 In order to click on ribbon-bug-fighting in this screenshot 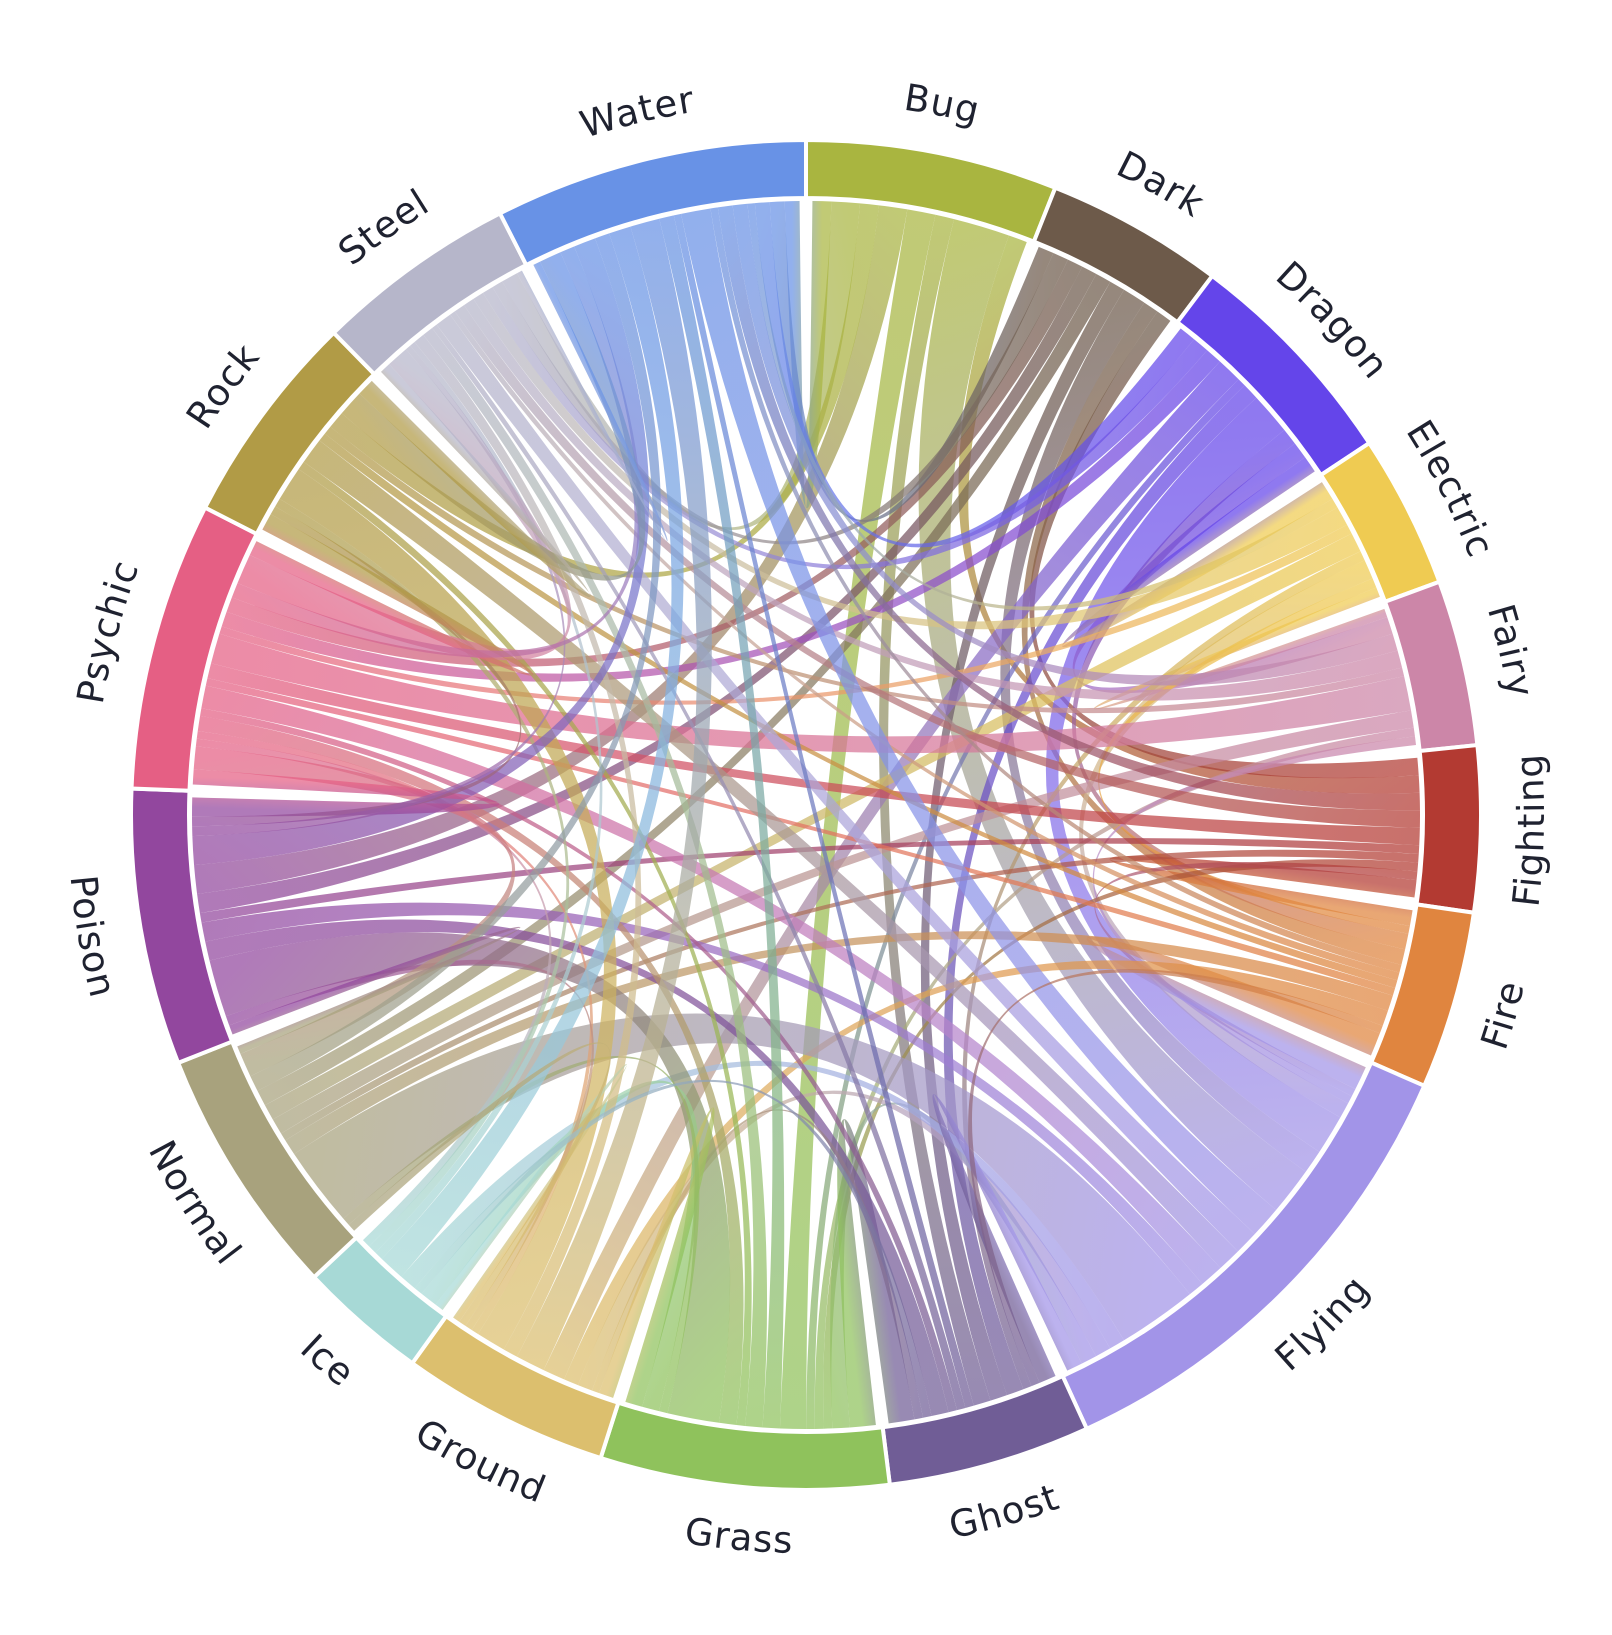, I will do `click(1189, 514)`.